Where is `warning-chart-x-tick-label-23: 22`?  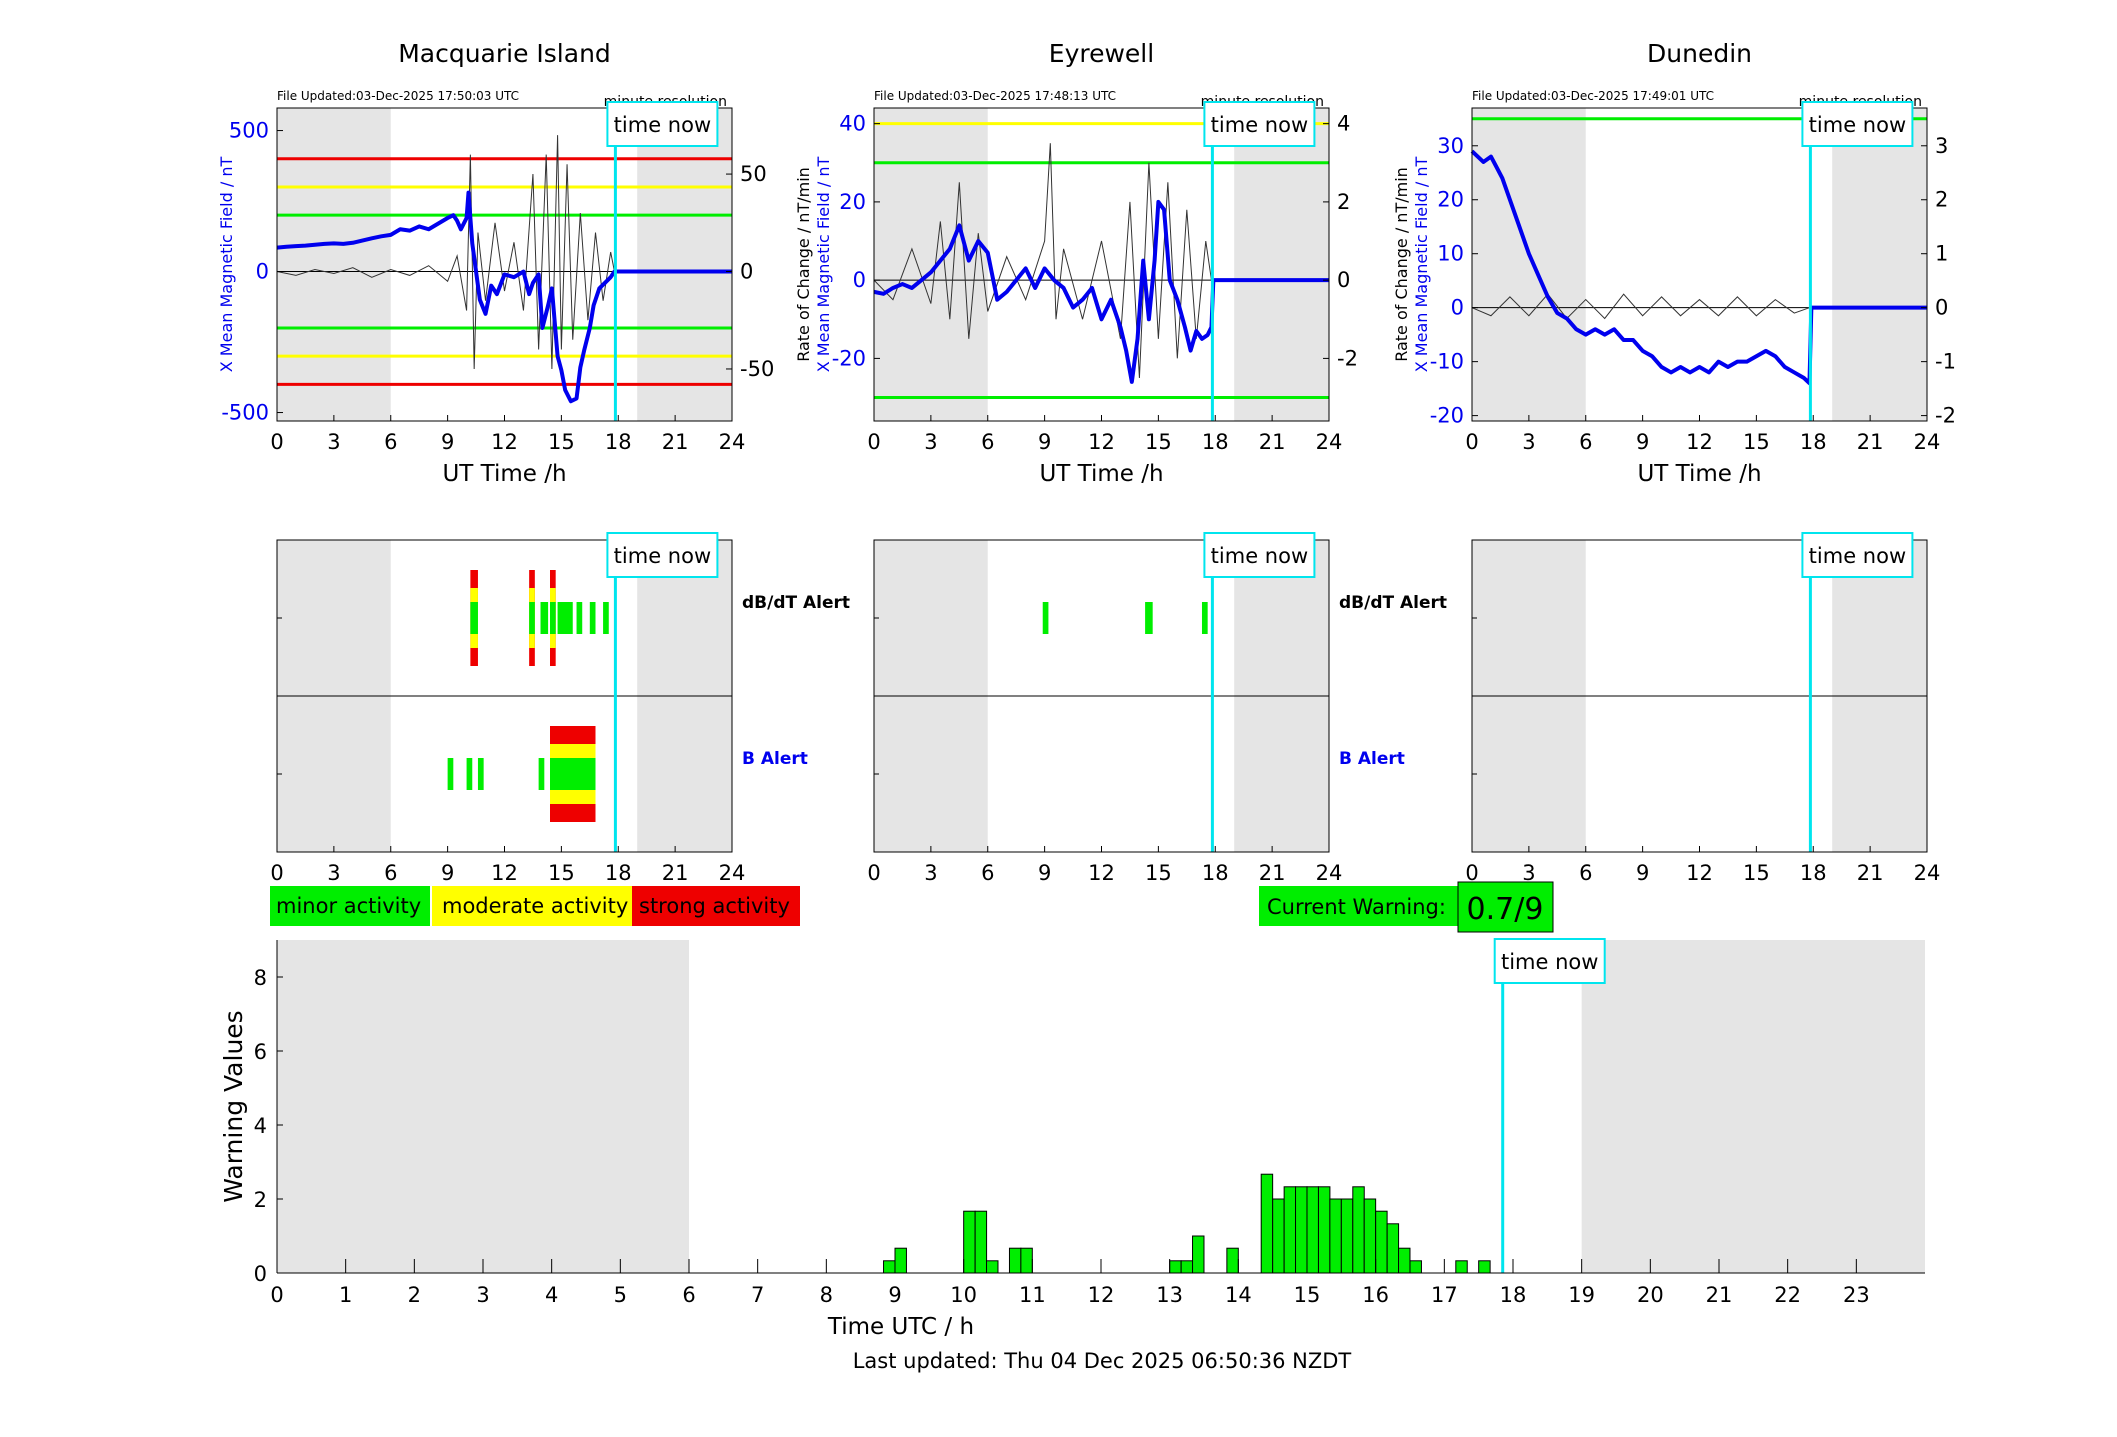
warning-chart-x-tick-label-23: 22 is located at coordinates (1787, 1295).